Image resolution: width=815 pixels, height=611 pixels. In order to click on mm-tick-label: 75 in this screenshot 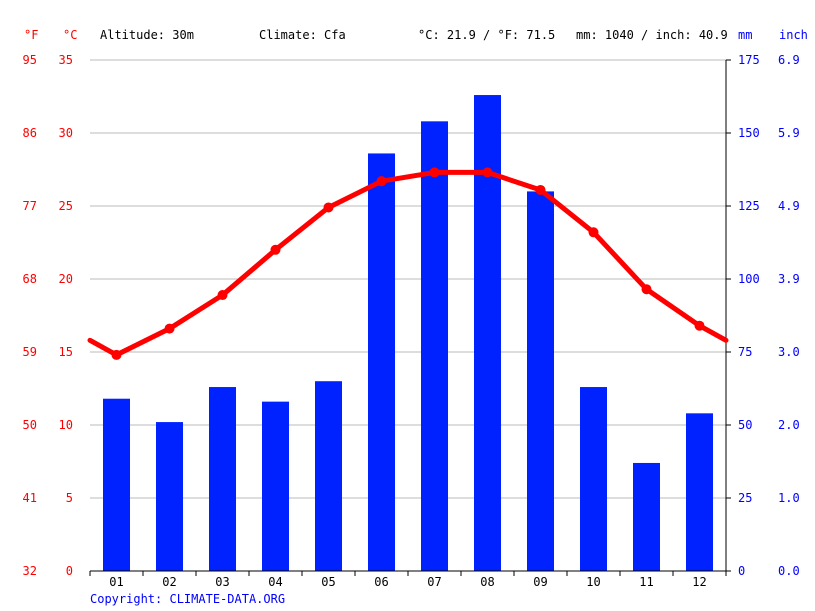, I will do `click(745, 352)`.